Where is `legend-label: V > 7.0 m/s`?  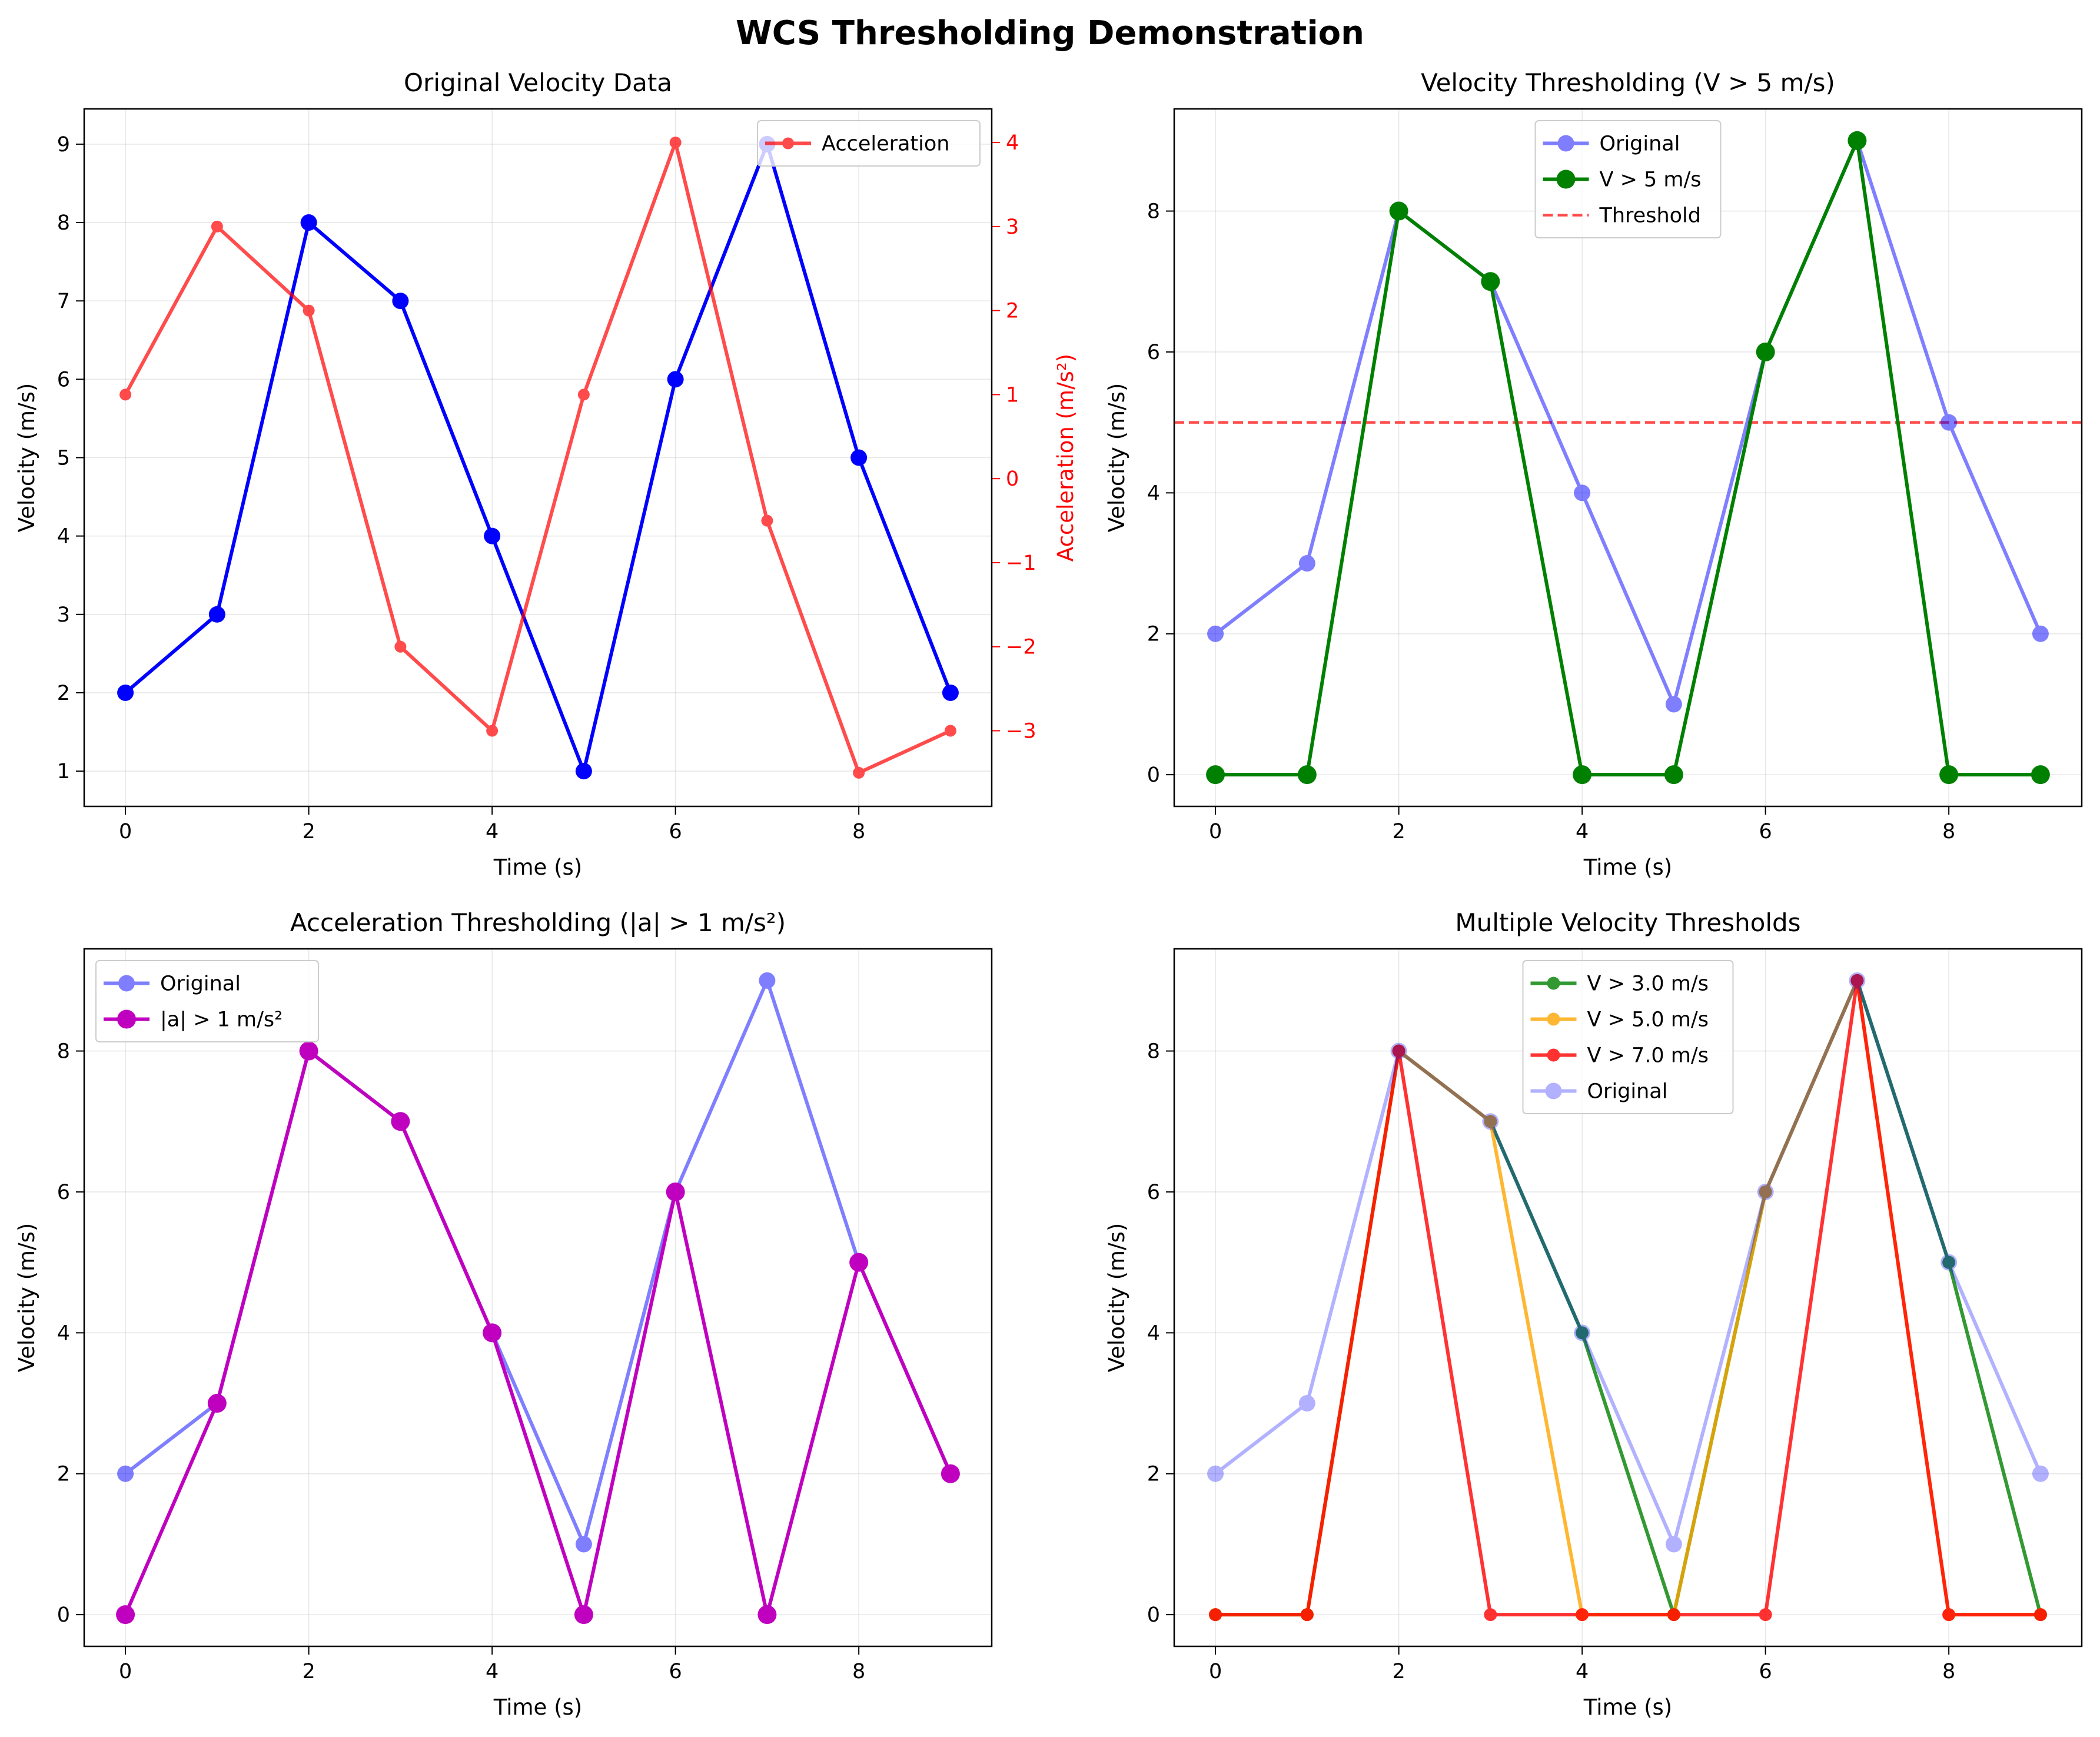
legend-label: V > 7.0 m/s is located at coordinates (1648, 1056).